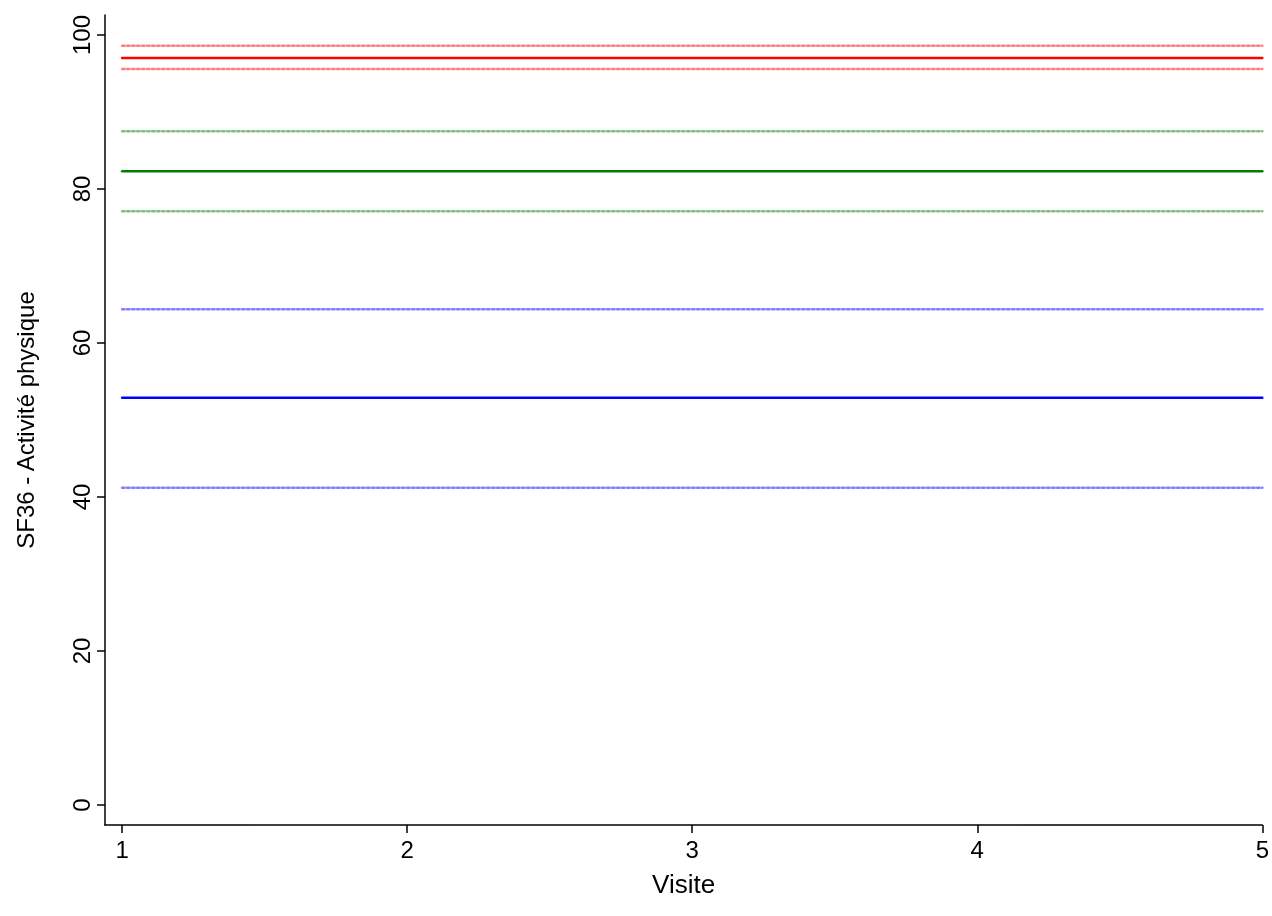  Describe the element at coordinates (692, 849) in the screenshot. I see `x-tick-label: 3` at that location.